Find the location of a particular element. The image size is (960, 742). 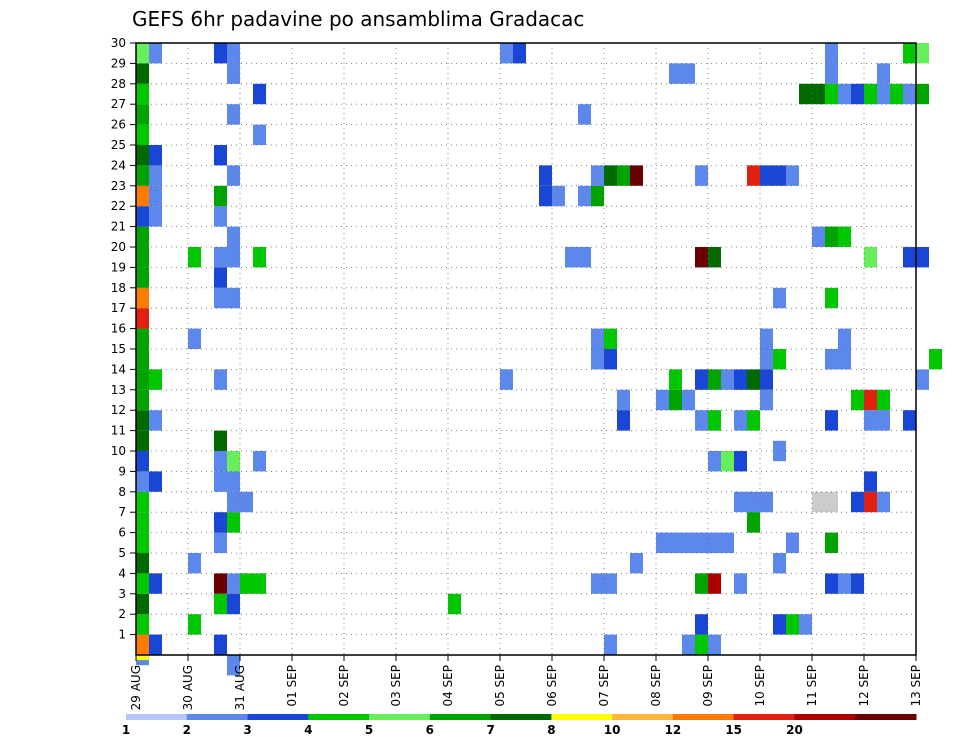

y-tick-label: 27 is located at coordinates (118, 104).